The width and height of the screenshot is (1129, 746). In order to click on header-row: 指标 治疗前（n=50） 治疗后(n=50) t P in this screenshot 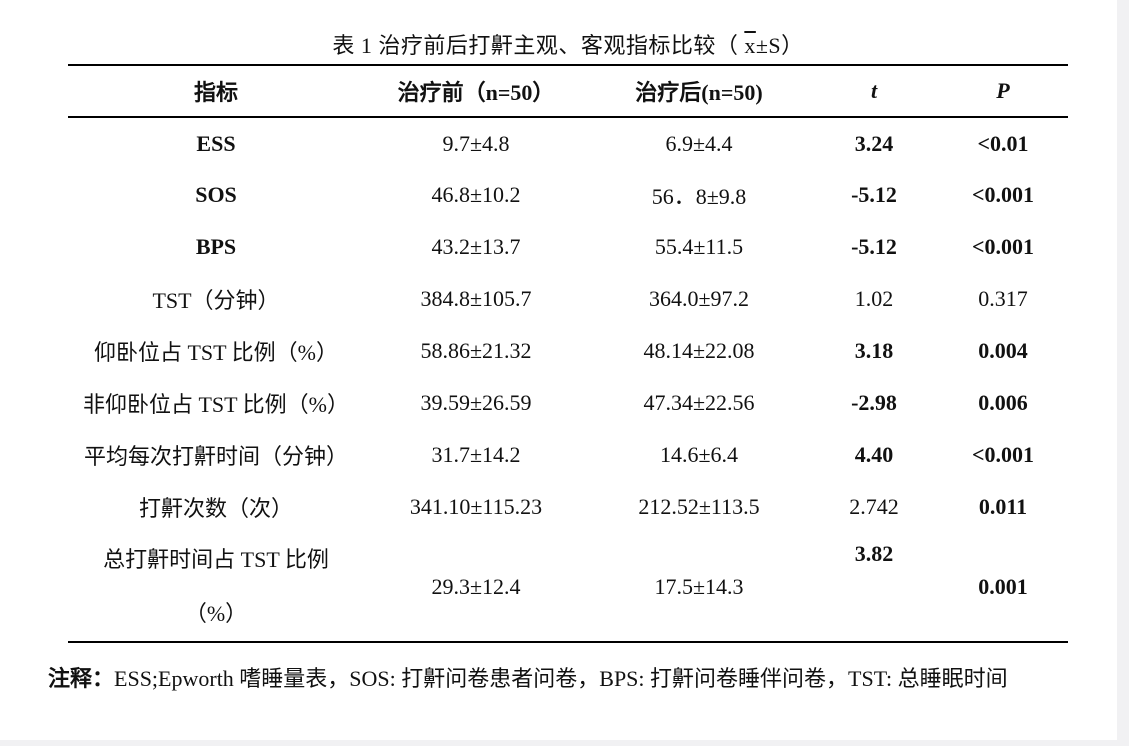, I will do `click(568, 91)`.